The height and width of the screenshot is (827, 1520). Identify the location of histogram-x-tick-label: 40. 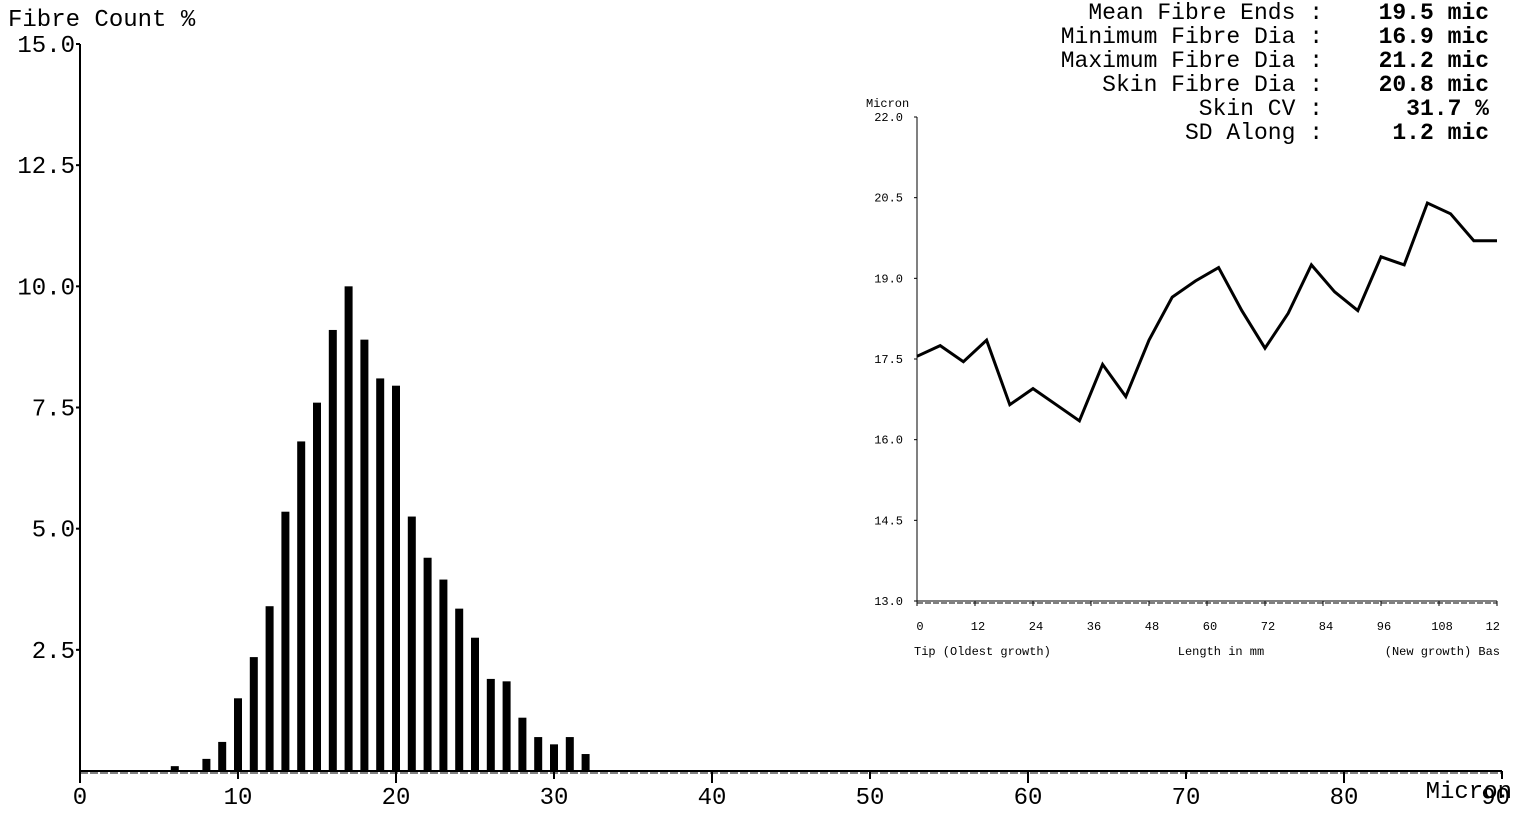
(712, 798).